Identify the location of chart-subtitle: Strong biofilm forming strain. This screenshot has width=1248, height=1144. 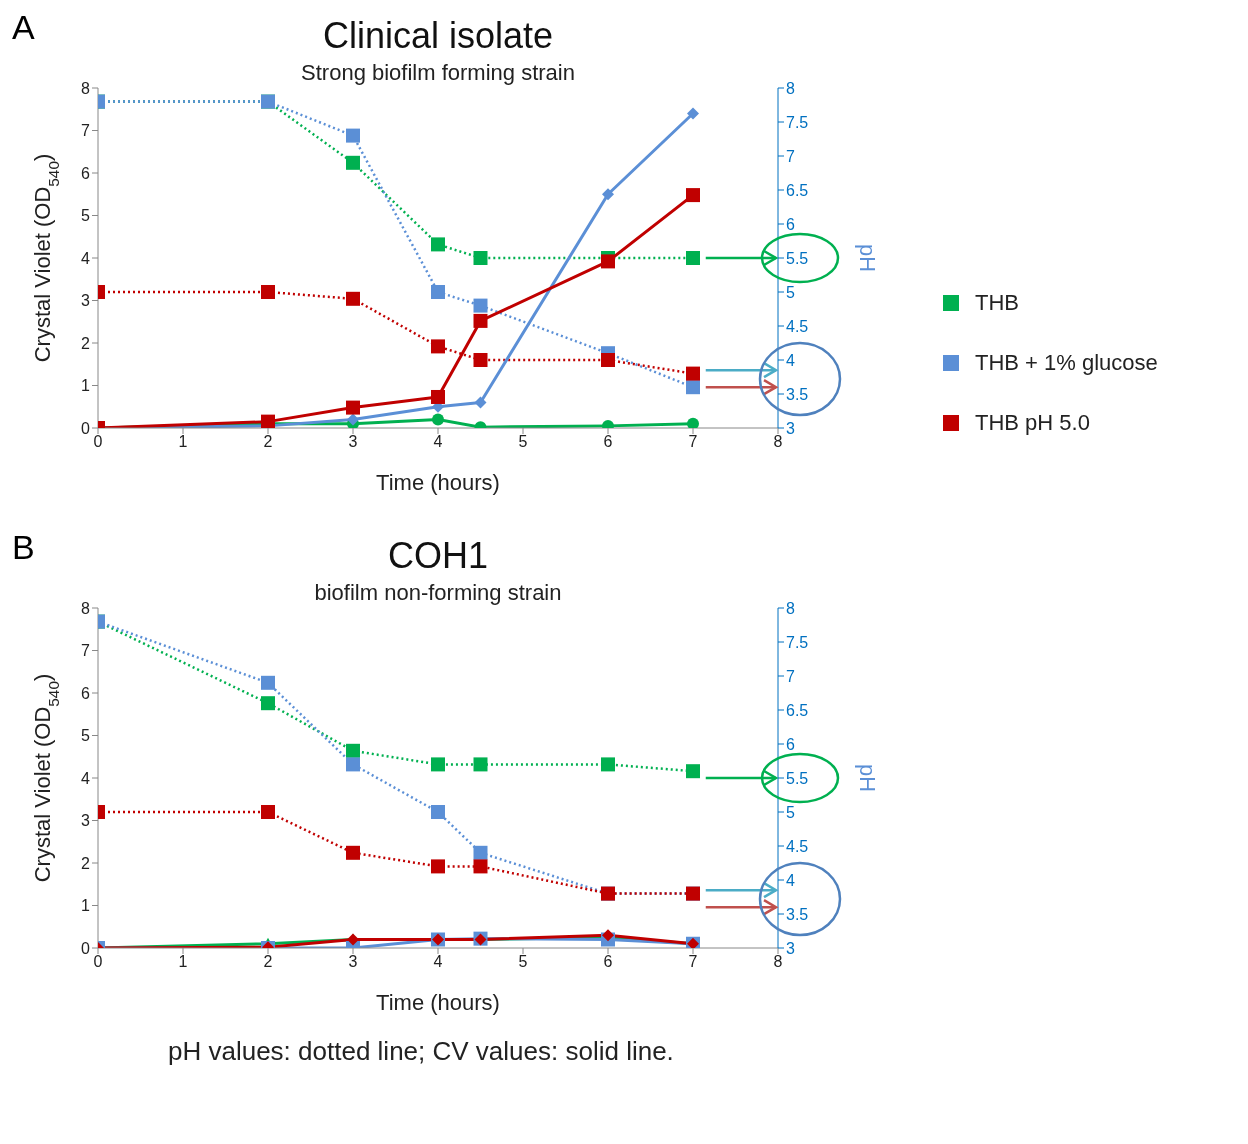
(438, 72).